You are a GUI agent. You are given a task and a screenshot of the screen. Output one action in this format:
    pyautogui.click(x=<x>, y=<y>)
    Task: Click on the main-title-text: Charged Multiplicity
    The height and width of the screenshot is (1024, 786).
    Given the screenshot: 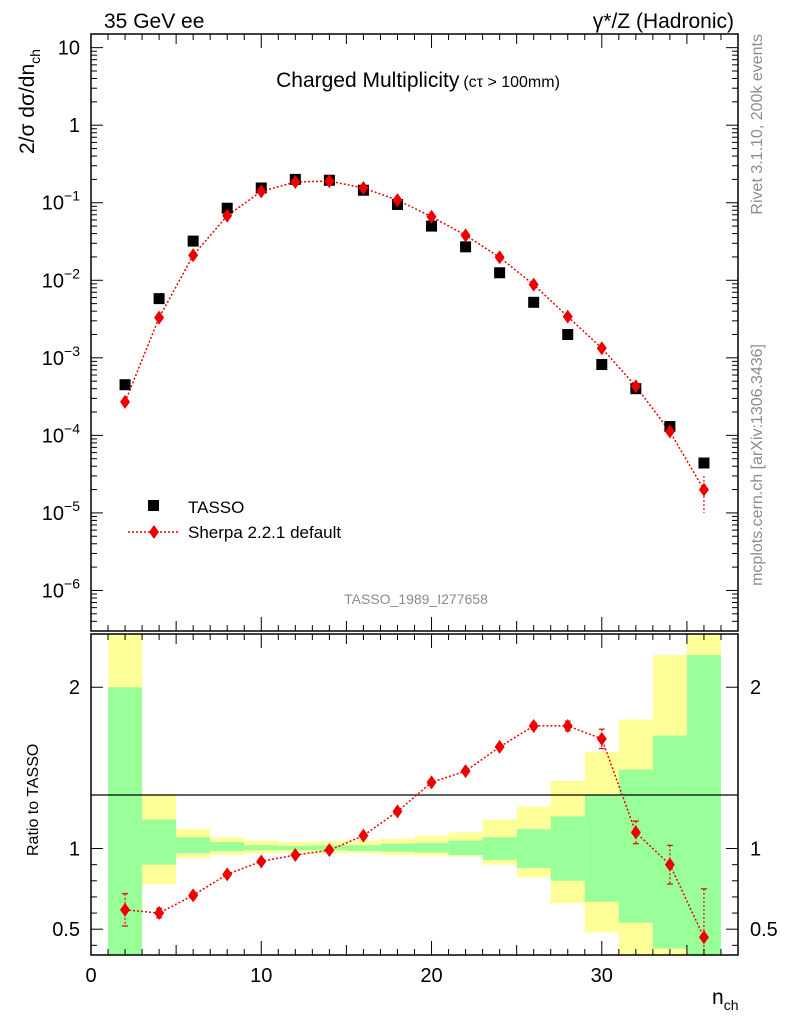 What is the action you would take?
    pyautogui.click(x=368, y=80)
    